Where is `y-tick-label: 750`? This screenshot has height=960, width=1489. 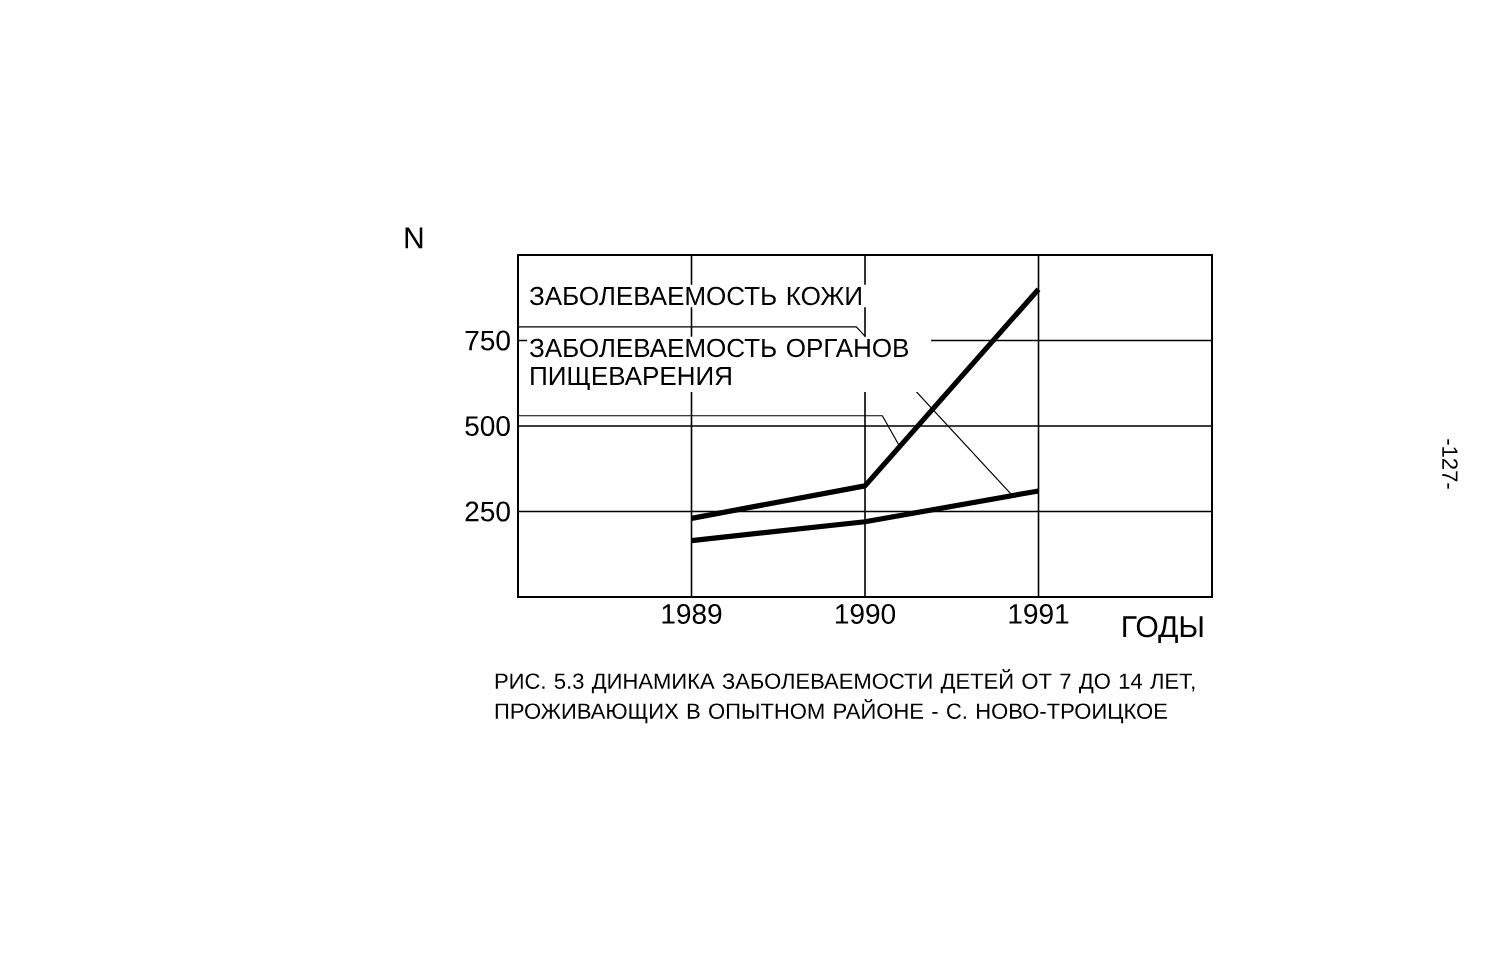
y-tick-label: 750 is located at coordinates (487, 340).